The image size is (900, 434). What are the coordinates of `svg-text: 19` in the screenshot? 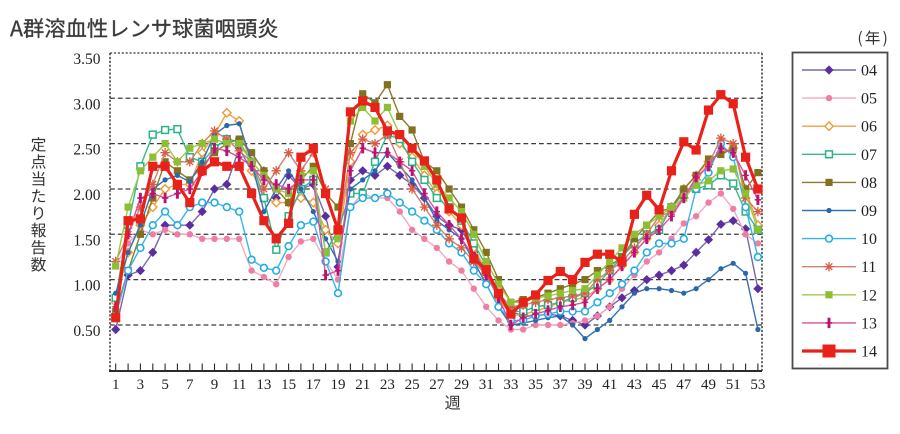 It's located at (338, 385).